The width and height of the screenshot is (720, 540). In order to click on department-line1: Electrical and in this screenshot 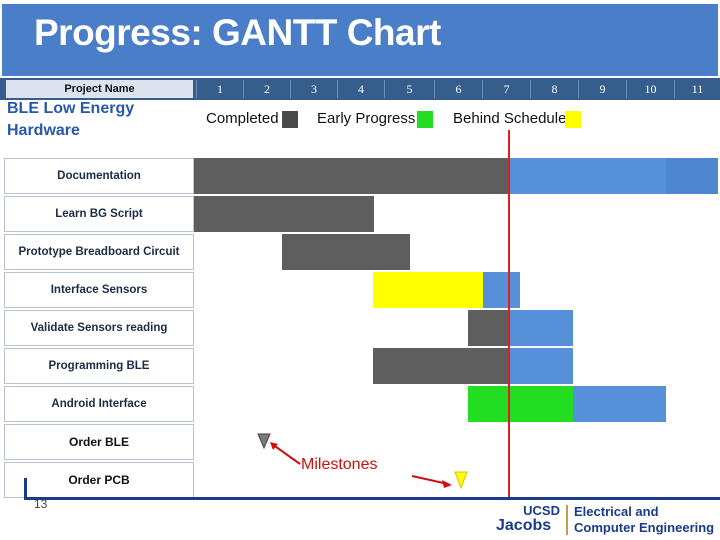, I will do `click(616, 511)`.